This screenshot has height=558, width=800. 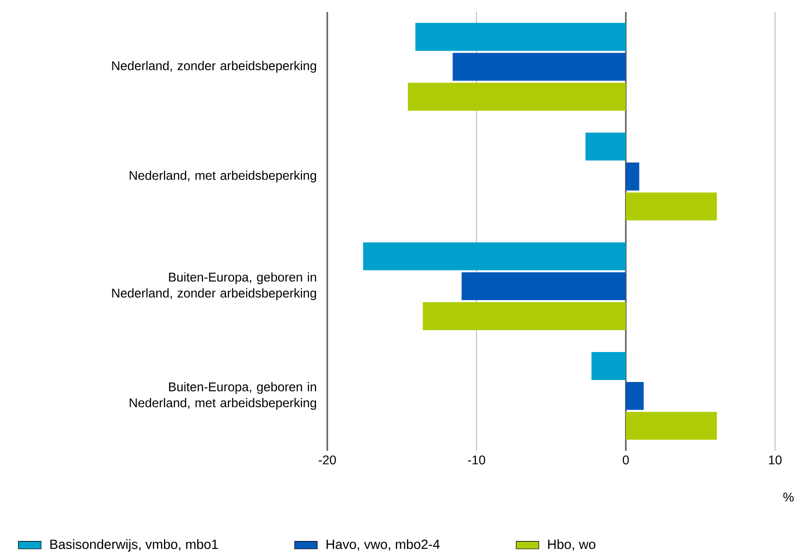 What do you see at coordinates (477, 459) in the screenshot?
I see `x-tick-label: -10` at bounding box center [477, 459].